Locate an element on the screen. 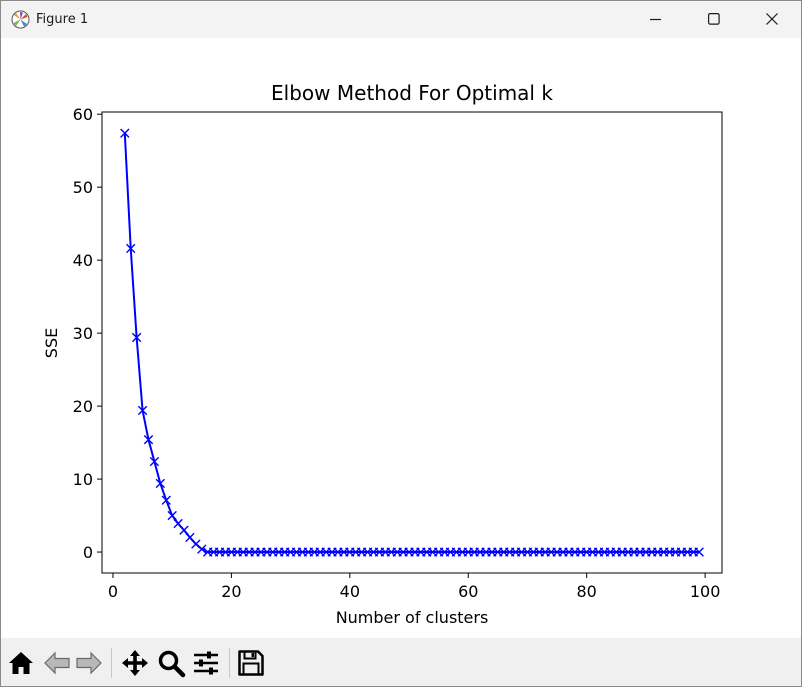 This screenshot has width=802, height=687. pan-button is located at coordinates (135, 663).